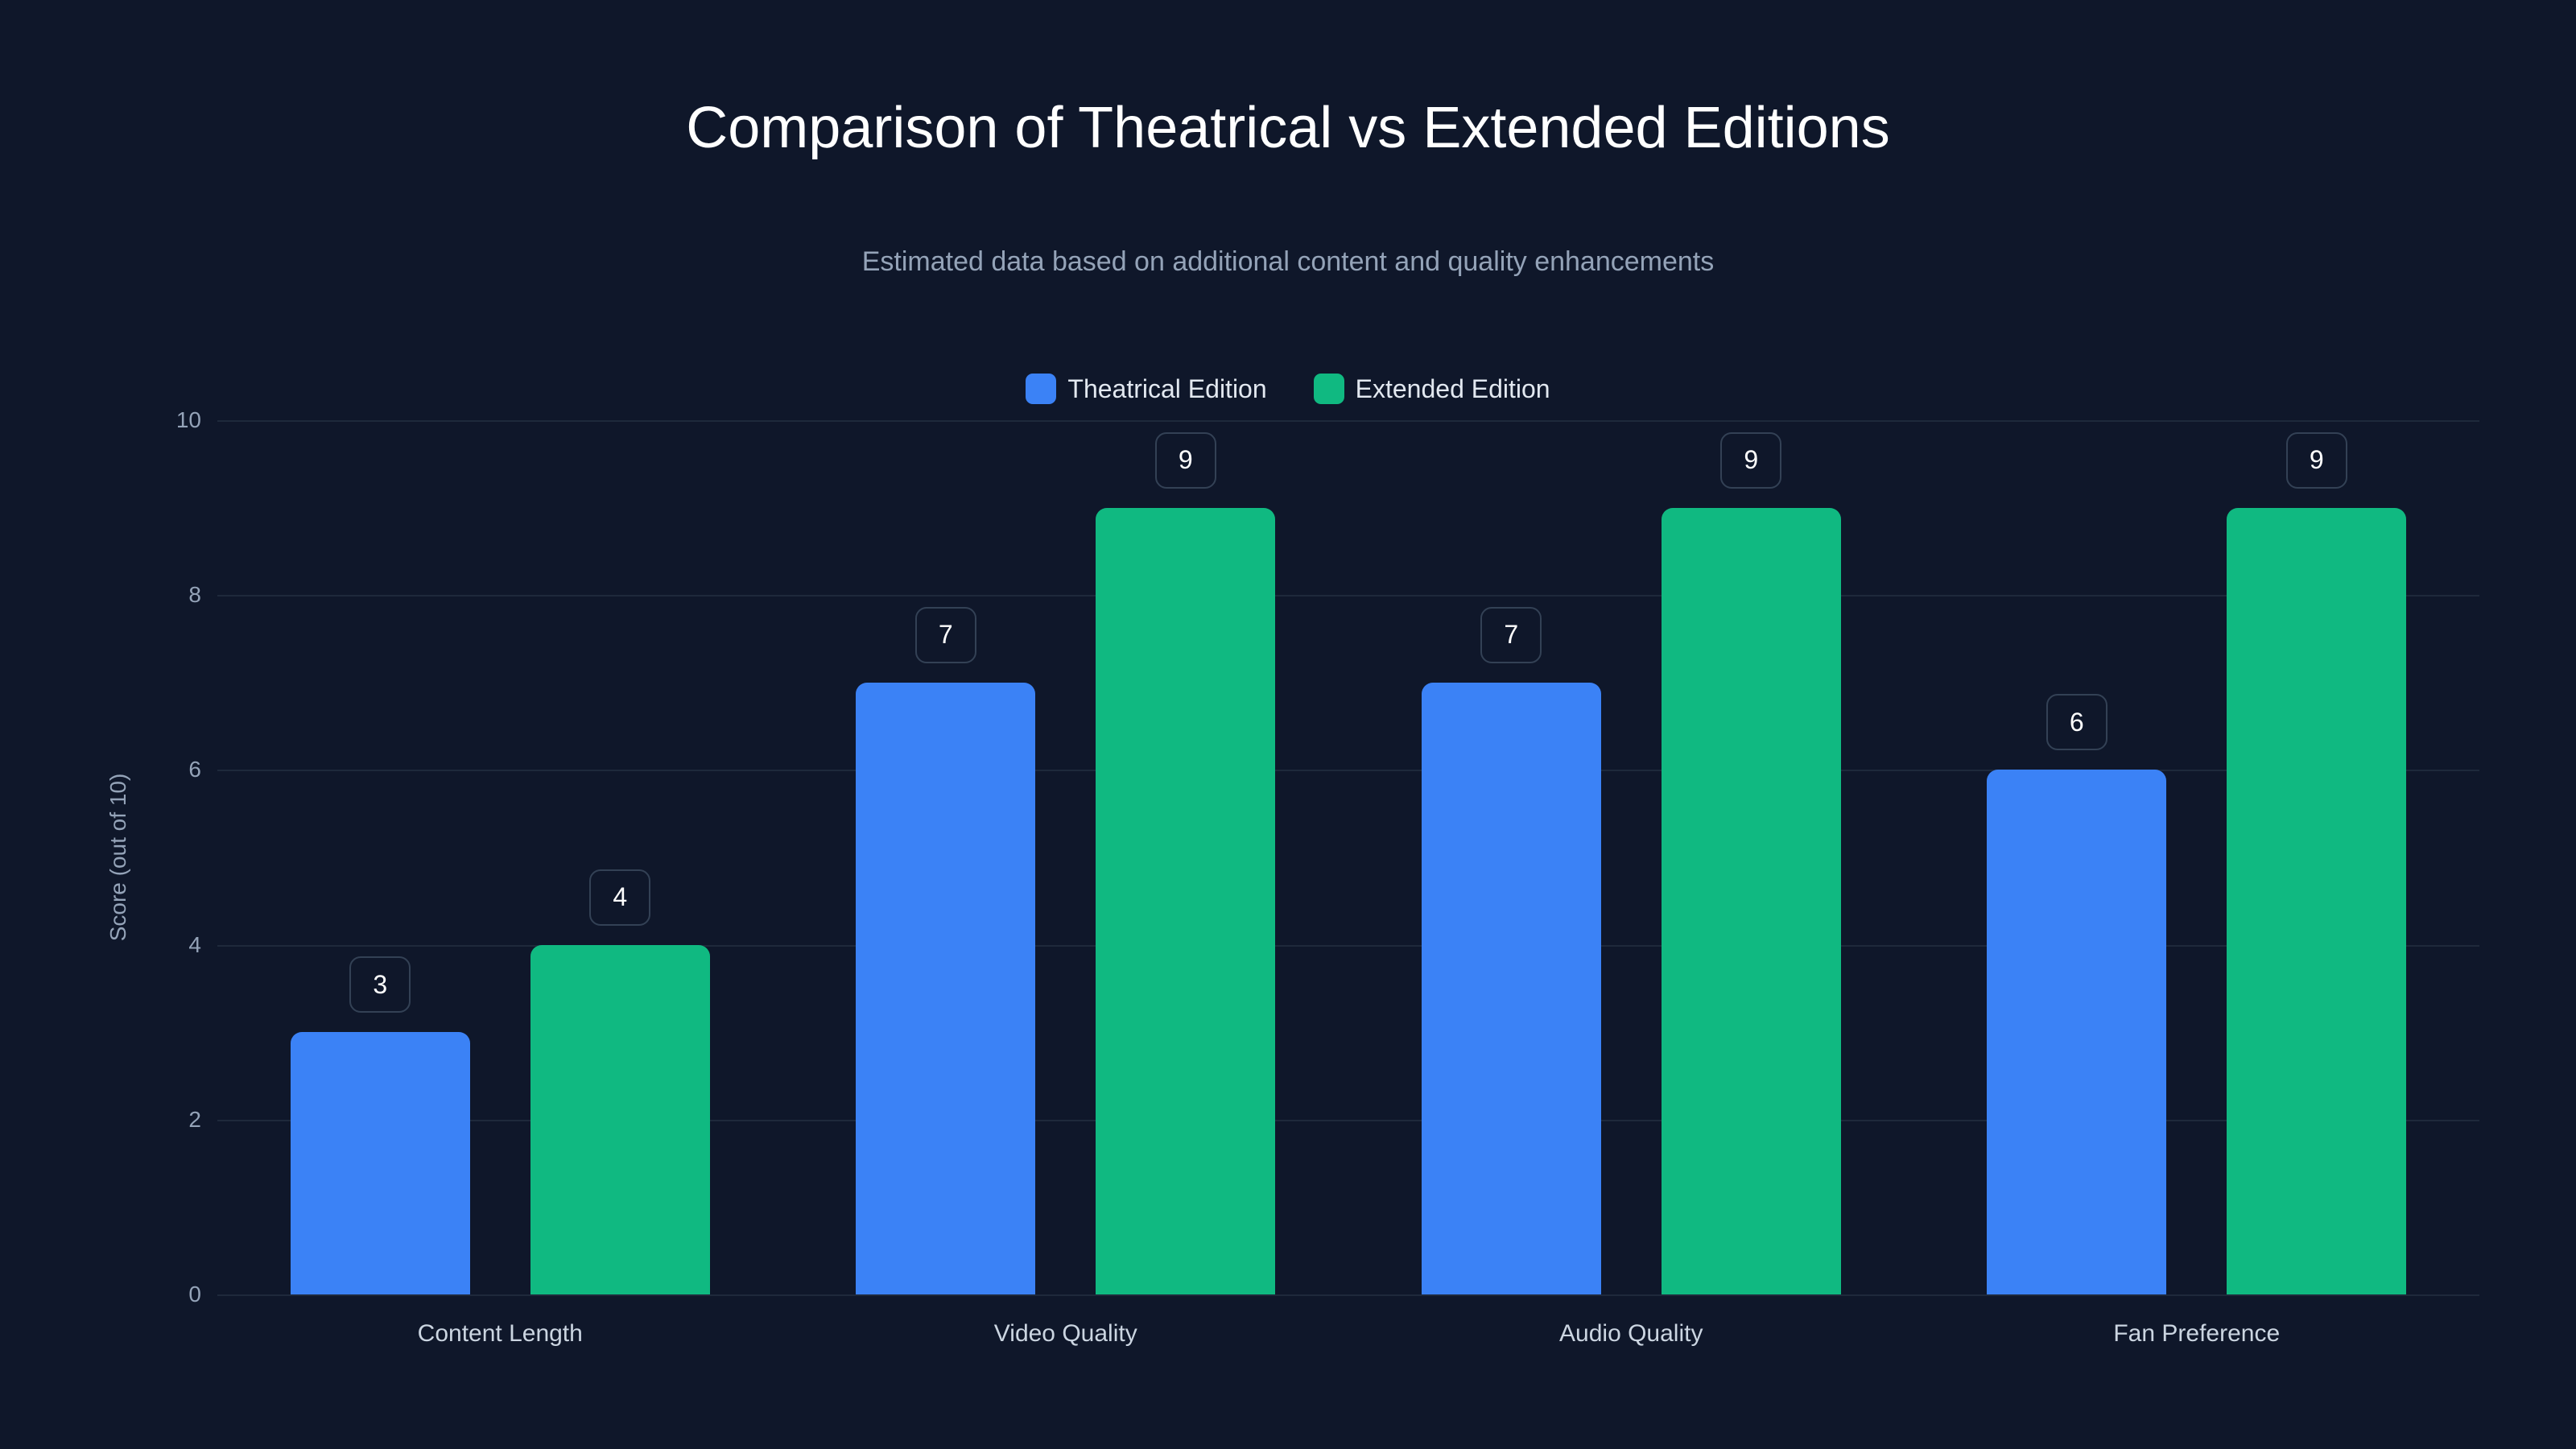 This screenshot has height=1449, width=2576. What do you see at coordinates (500, 1333) in the screenshot?
I see `x-tick-label: Content Length` at bounding box center [500, 1333].